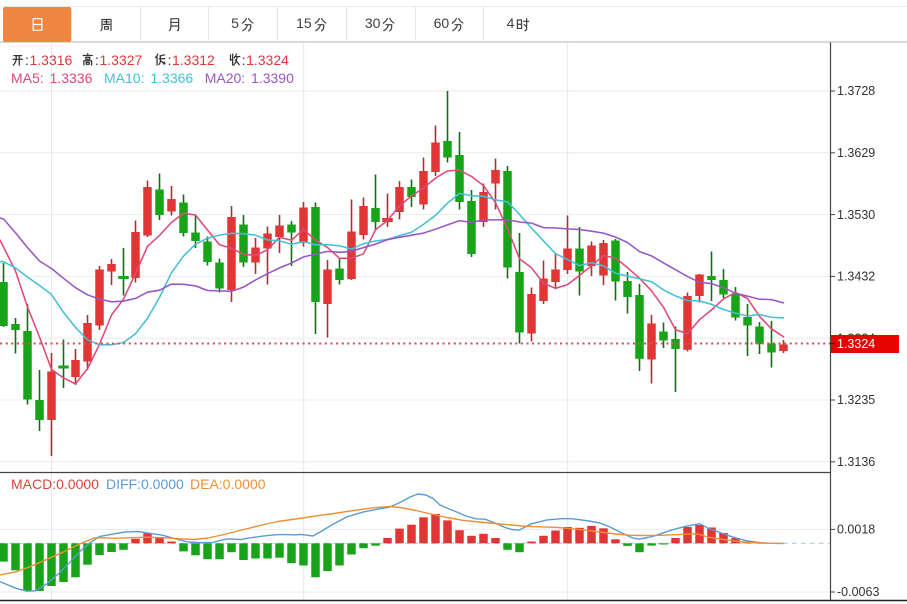 The width and height of the screenshot is (907, 604). I want to click on svg-text: 0.0018, so click(856, 530).